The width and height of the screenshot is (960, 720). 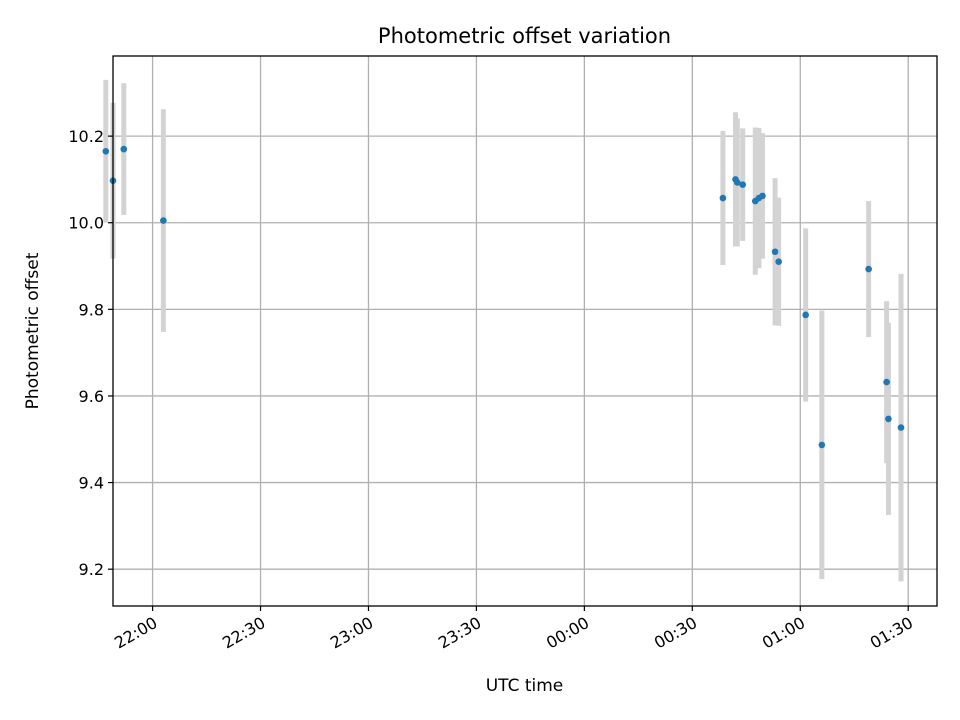 What do you see at coordinates (86, 223) in the screenshot?
I see `y-tick-label: 10.0` at bounding box center [86, 223].